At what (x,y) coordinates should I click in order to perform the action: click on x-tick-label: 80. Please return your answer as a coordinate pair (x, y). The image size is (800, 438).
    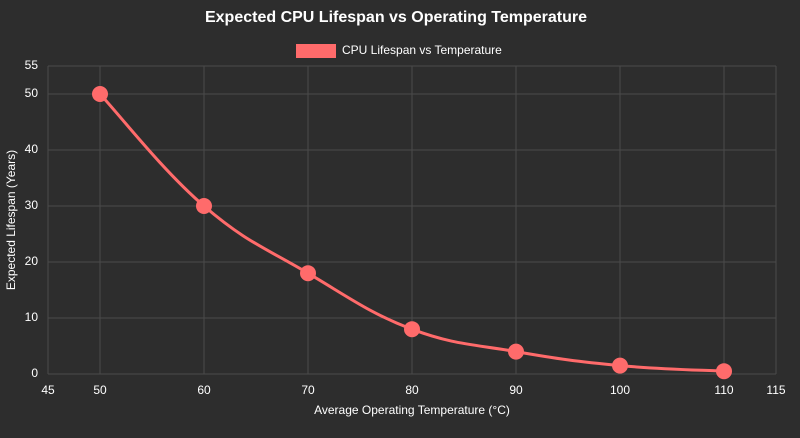
    Looking at the image, I should click on (412, 390).